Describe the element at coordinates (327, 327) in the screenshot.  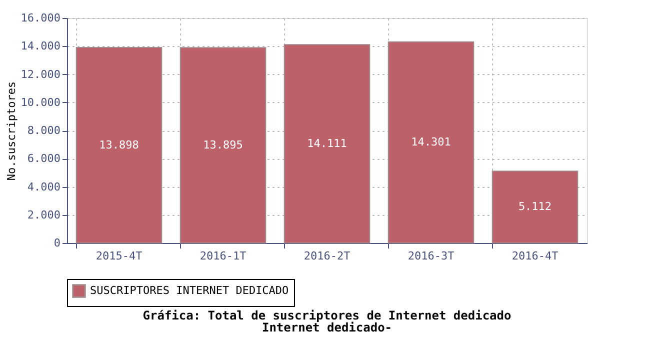
I see `text: Internet dedicado-` at that location.